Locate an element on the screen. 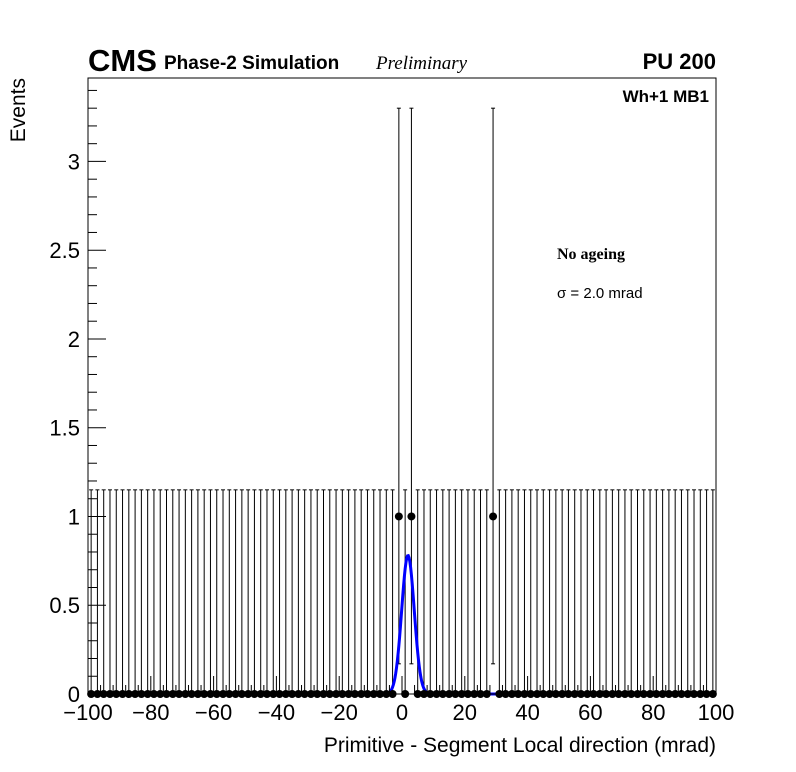 The image size is (796, 772). simulation-label: Phase-2 Simulation is located at coordinates (251, 63).